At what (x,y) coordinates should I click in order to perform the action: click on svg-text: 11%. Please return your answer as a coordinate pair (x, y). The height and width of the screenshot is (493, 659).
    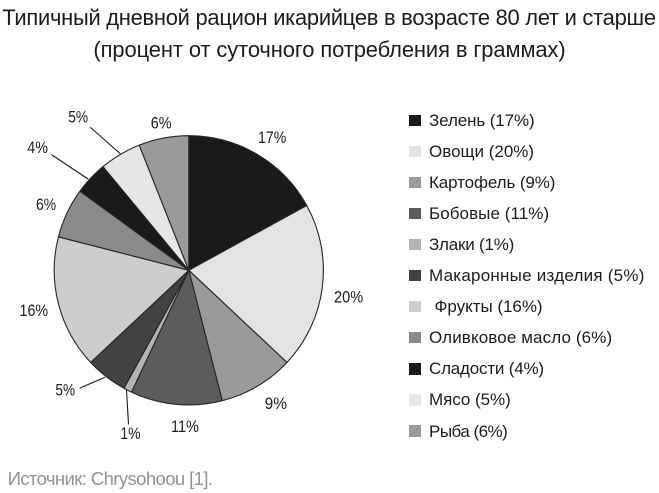
    Looking at the image, I should click on (185, 427).